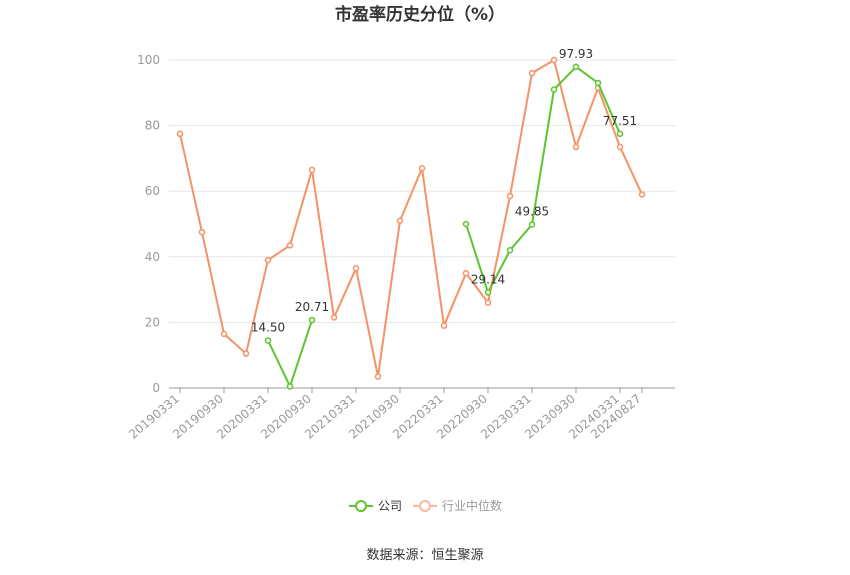  I want to click on source-note: 数据来源：恒生聚源, so click(424, 555).